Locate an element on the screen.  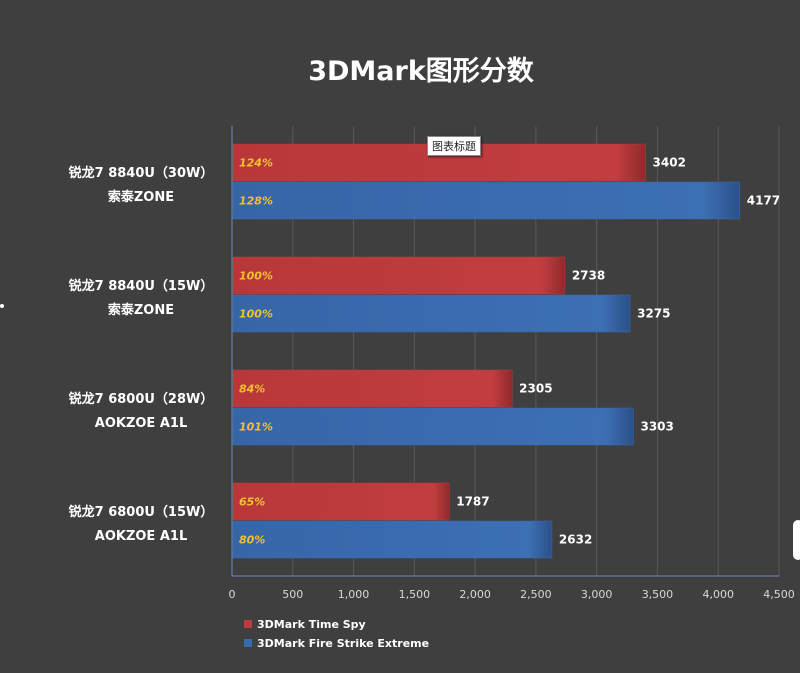
data-label: 3275 is located at coordinates (653, 314).